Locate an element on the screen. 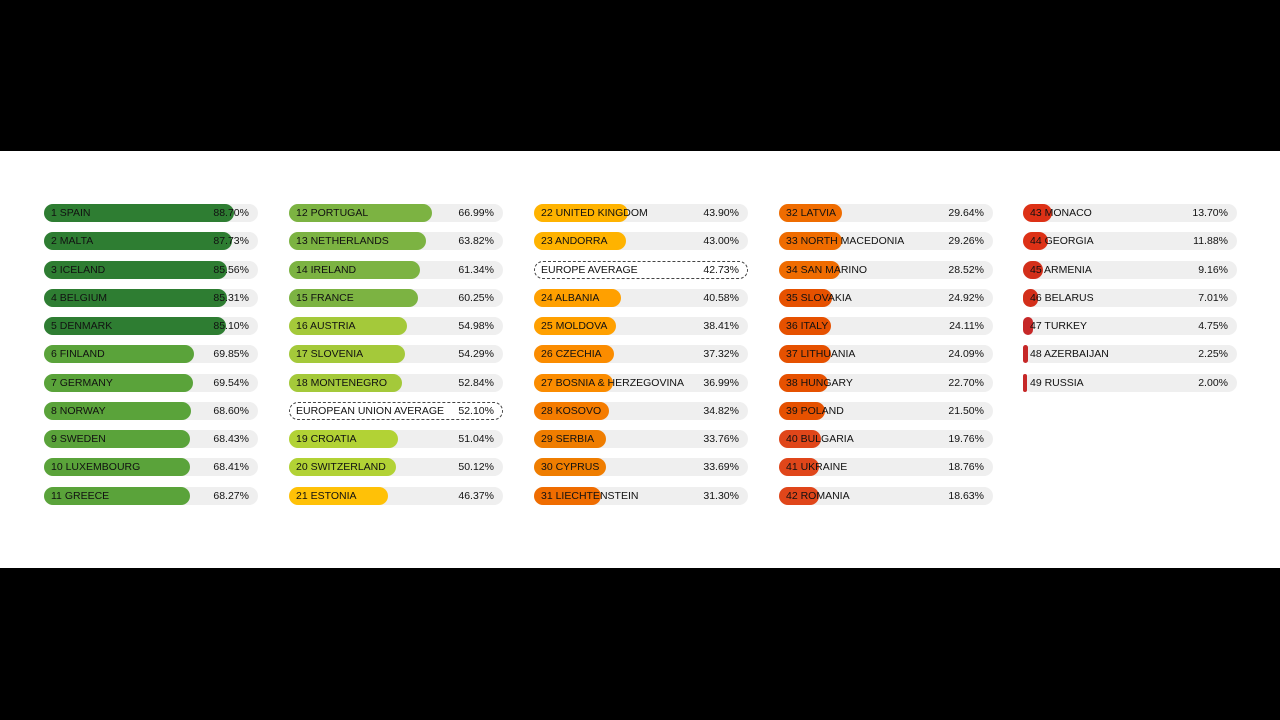 This screenshot has height=720, width=1280. bar-row: 16 AUSTRIA 54.98% is located at coordinates (396, 326).